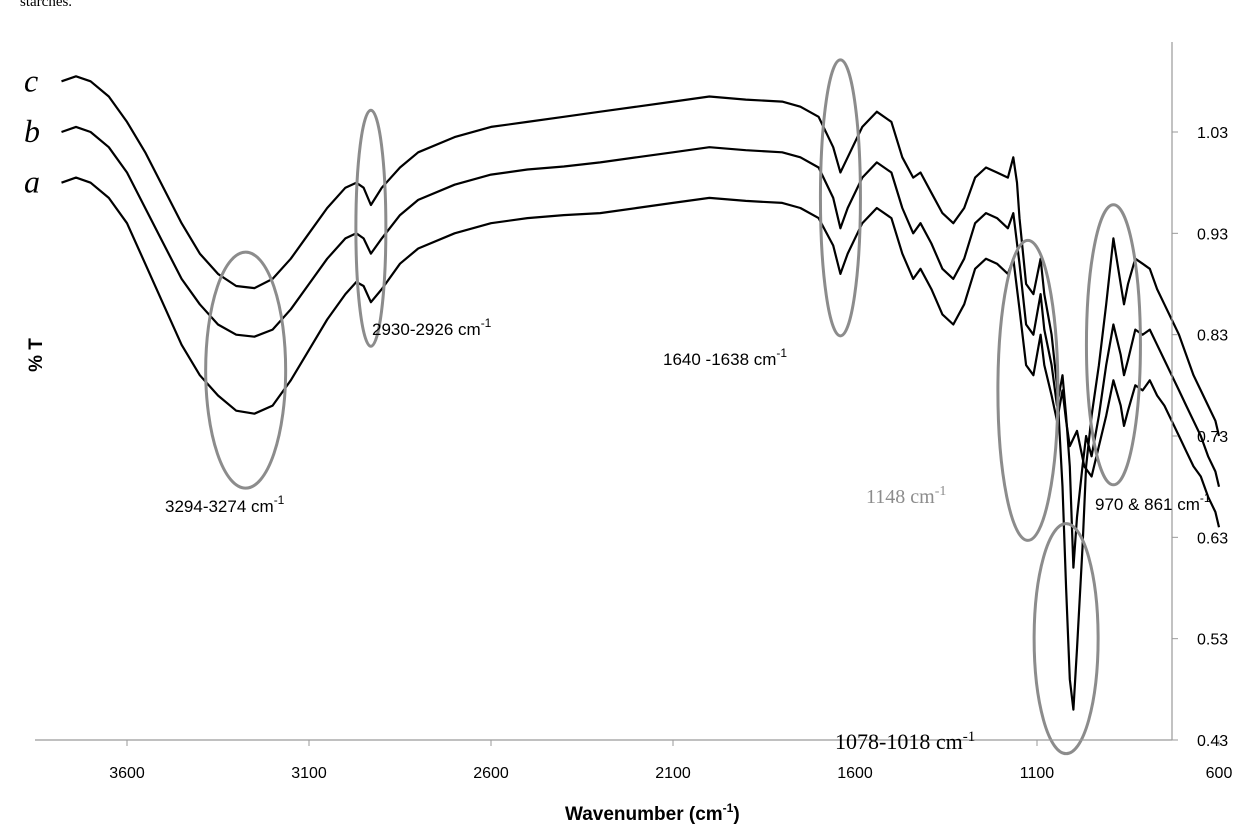 This screenshot has height=836, width=1259. I want to click on series-label-c: c, so click(31, 80).